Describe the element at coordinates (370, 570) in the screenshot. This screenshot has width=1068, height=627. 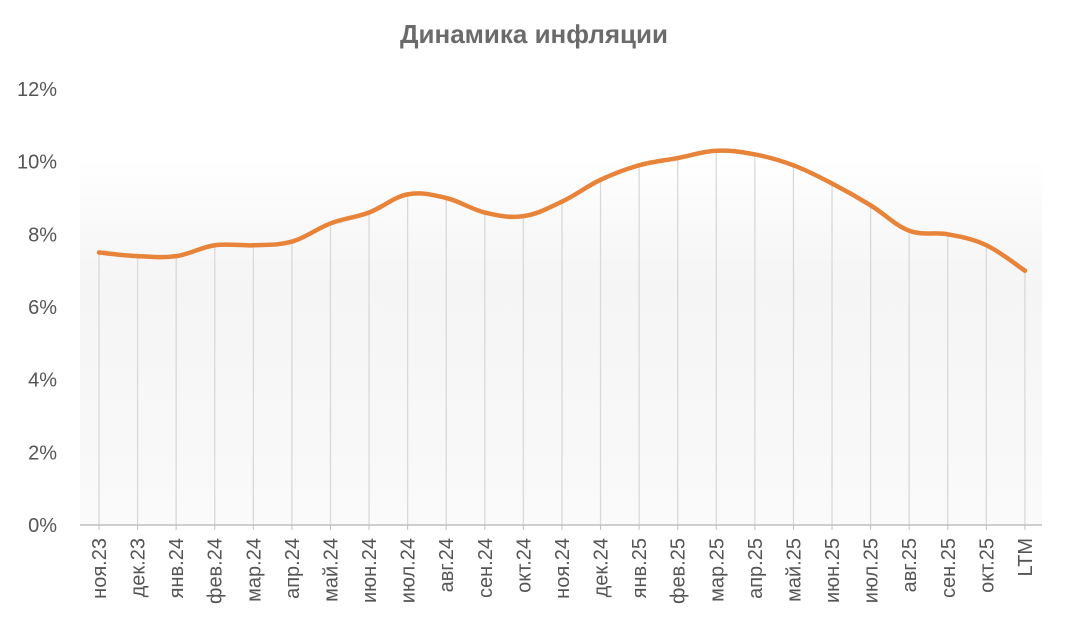
I see `x-tick-label: июн.24` at that location.